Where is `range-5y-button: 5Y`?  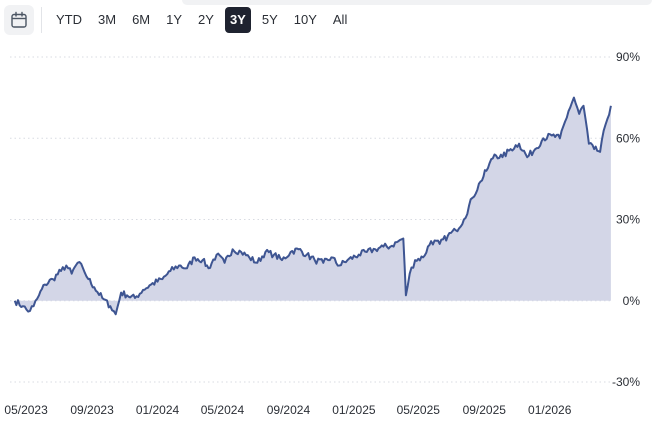
range-5y-button: 5Y is located at coordinates (269, 19).